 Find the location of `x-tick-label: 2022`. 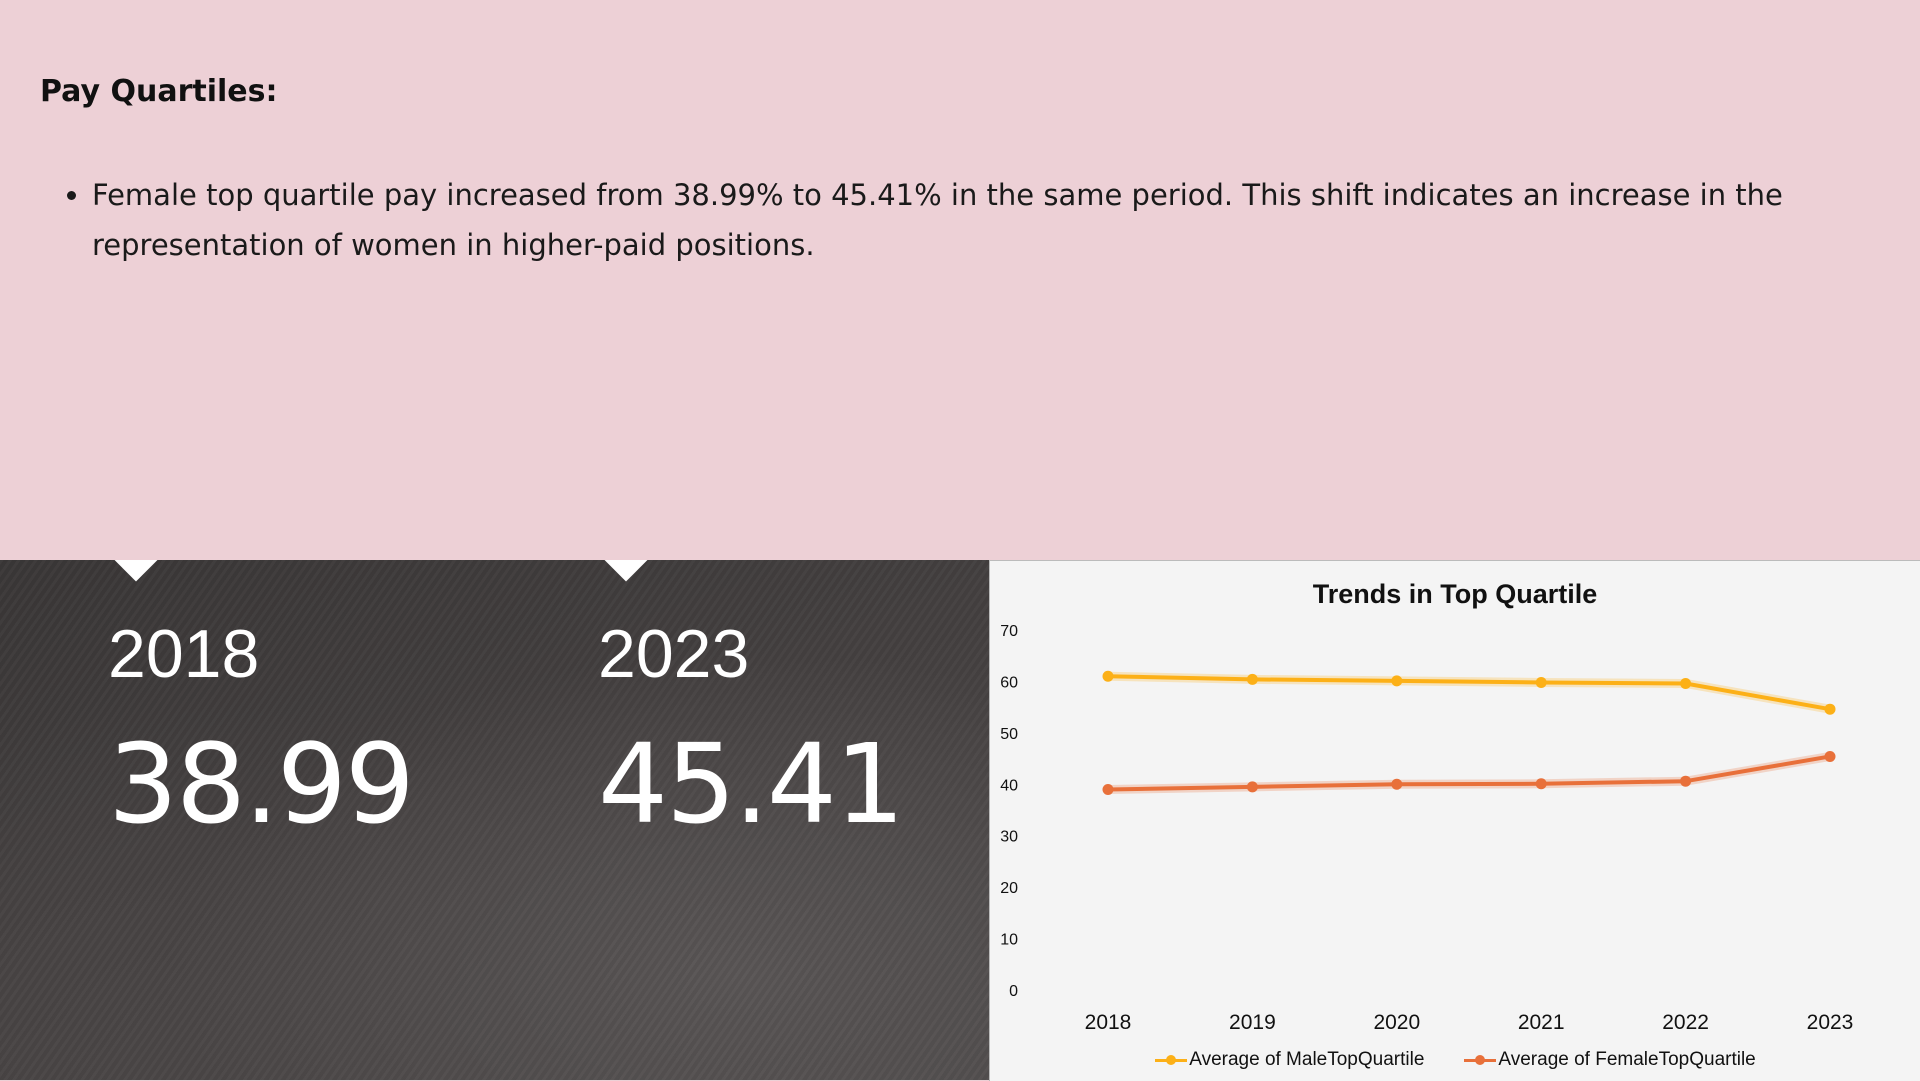

x-tick-label: 2022 is located at coordinates (1685, 1022).